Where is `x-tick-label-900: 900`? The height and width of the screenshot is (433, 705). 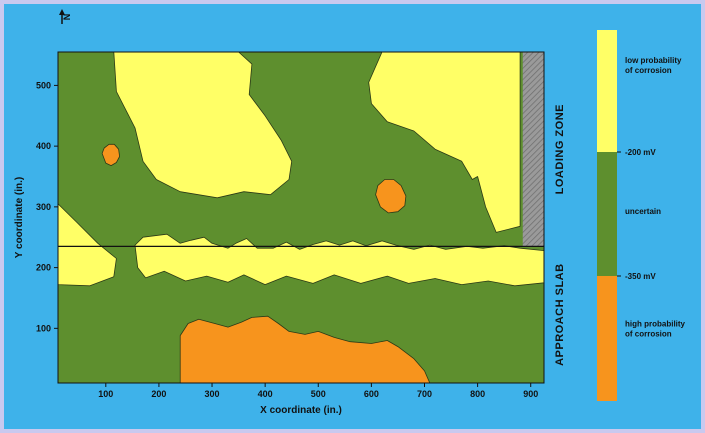
x-tick-label-900: 900 is located at coordinates (530, 394).